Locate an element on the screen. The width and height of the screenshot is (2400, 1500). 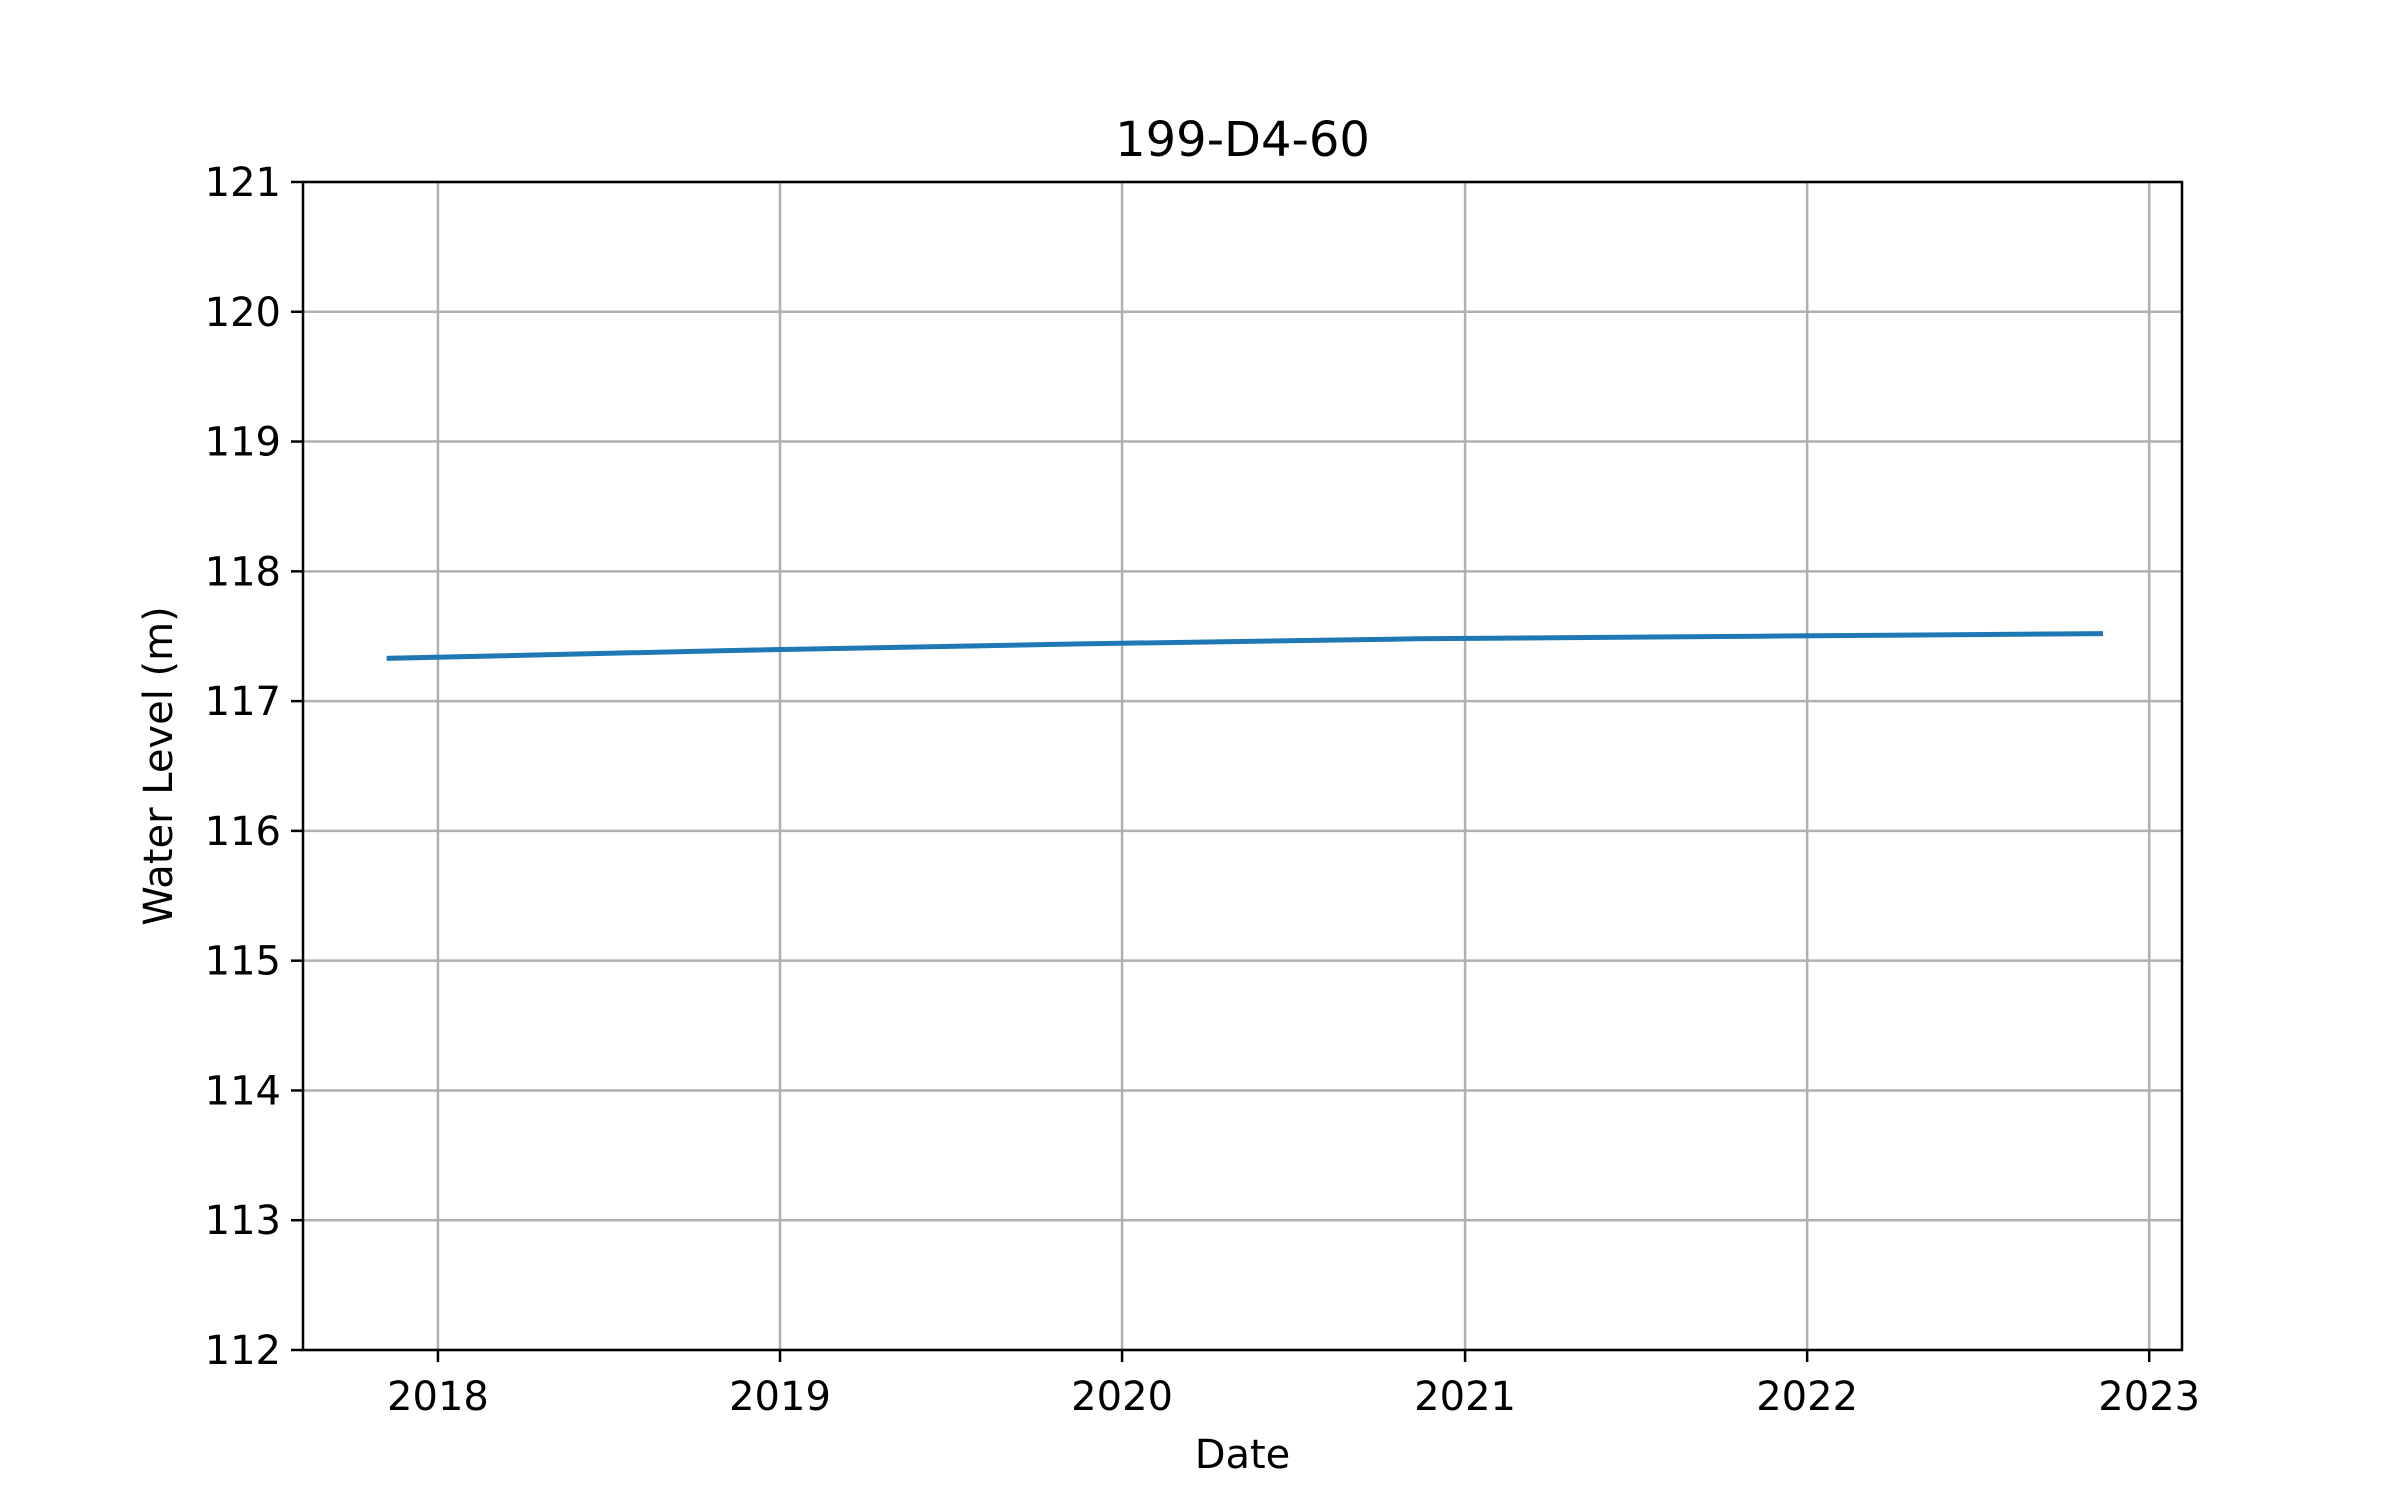
y-tick-label: 118 is located at coordinates (243, 572).